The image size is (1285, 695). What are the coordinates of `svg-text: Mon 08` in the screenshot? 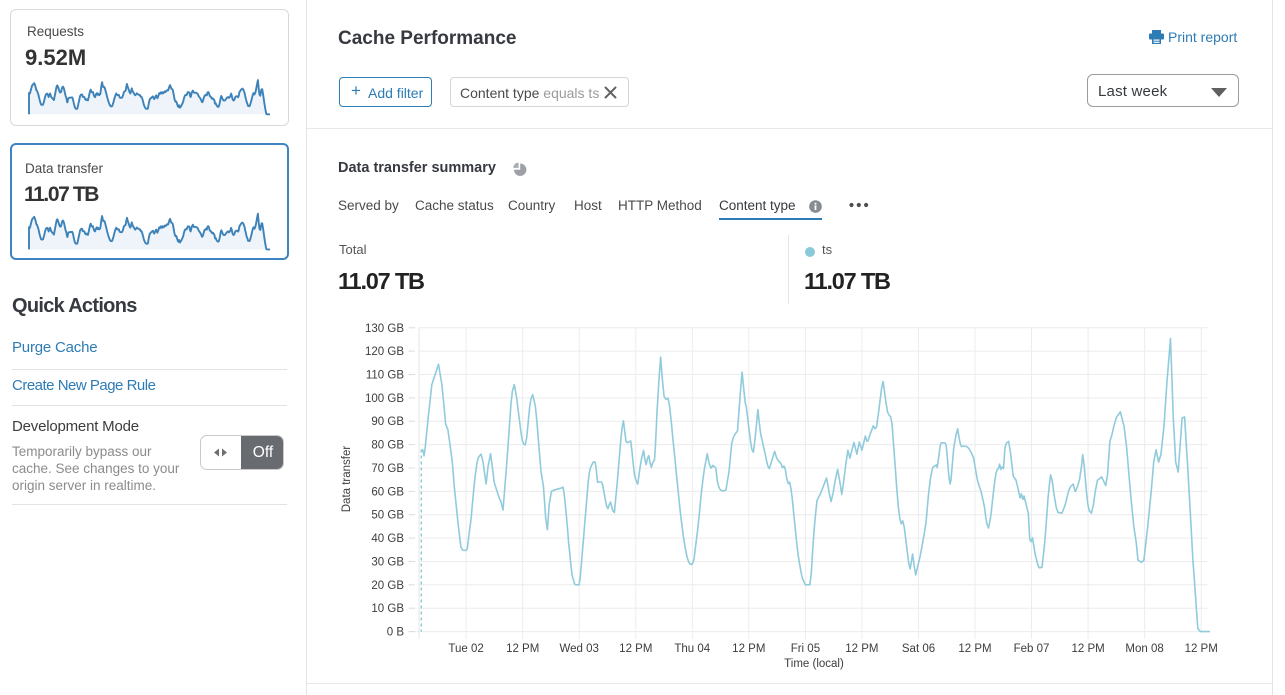 It's located at (1144, 649).